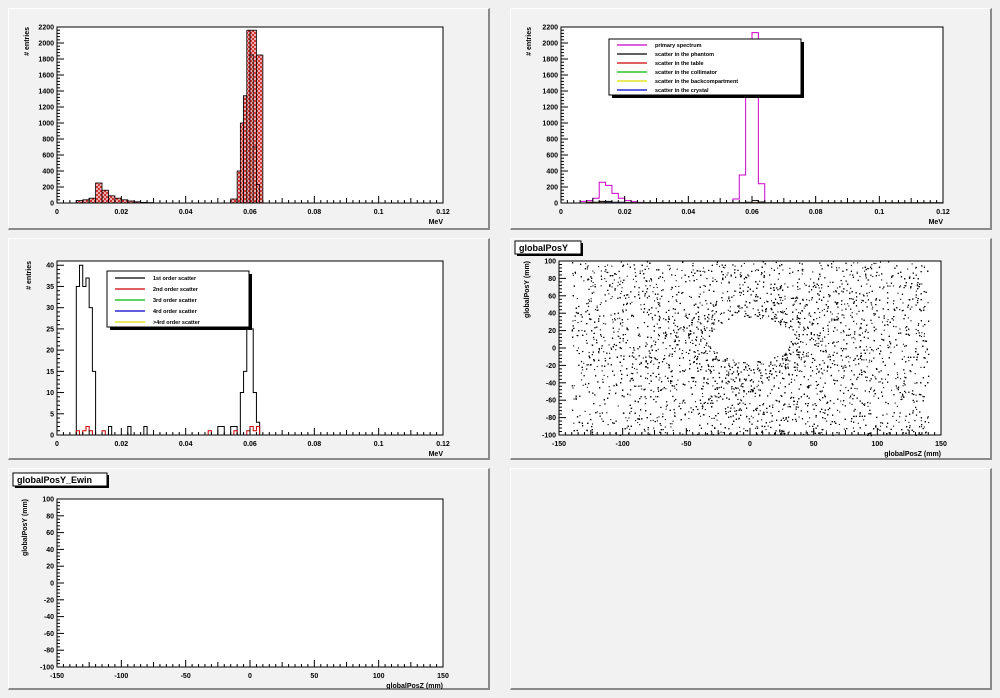 This screenshot has height=698, width=1000. What do you see at coordinates (936, 222) in the screenshot?
I see `x-axis-title: MeV` at bounding box center [936, 222].